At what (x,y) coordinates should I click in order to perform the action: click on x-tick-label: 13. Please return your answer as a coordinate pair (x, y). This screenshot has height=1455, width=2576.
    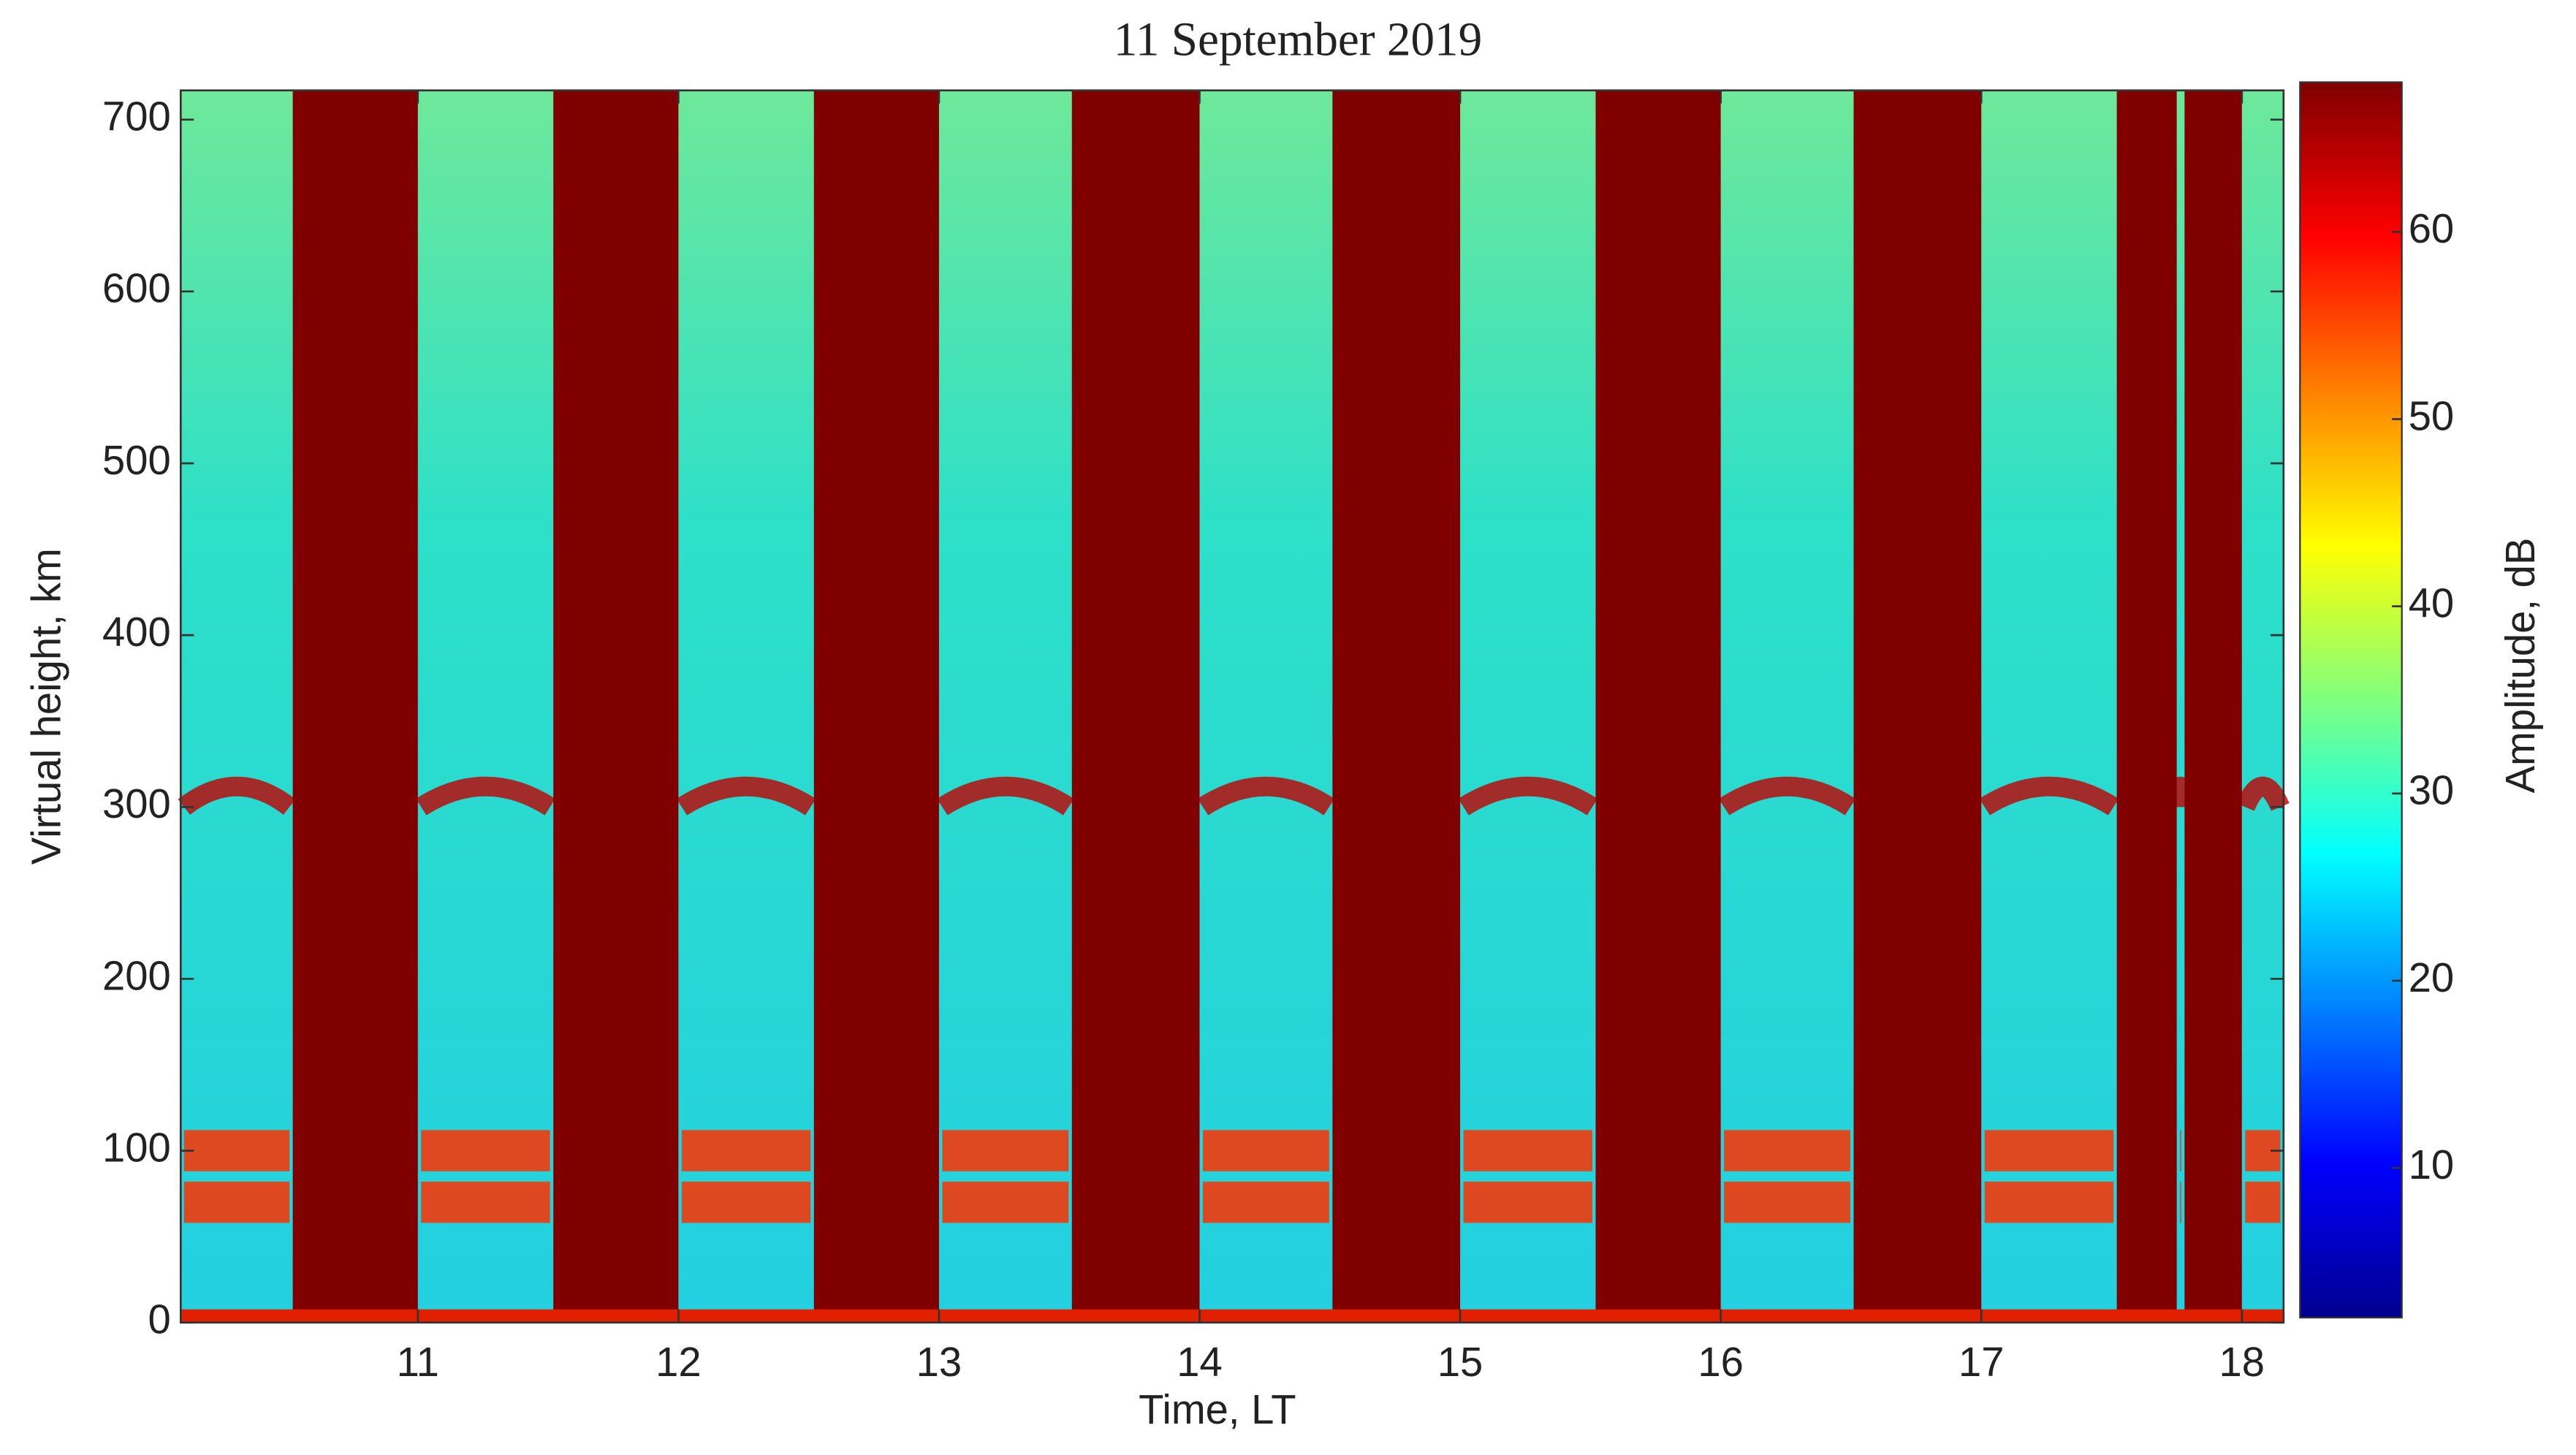
    Looking at the image, I should click on (939, 1362).